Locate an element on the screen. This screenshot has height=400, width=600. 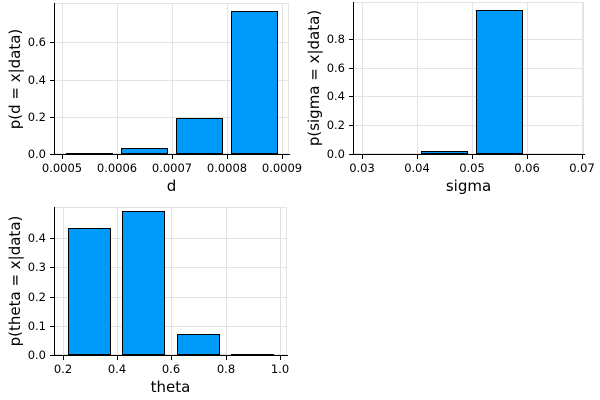
x-tick-label: 0.6 is located at coordinates (171, 369).